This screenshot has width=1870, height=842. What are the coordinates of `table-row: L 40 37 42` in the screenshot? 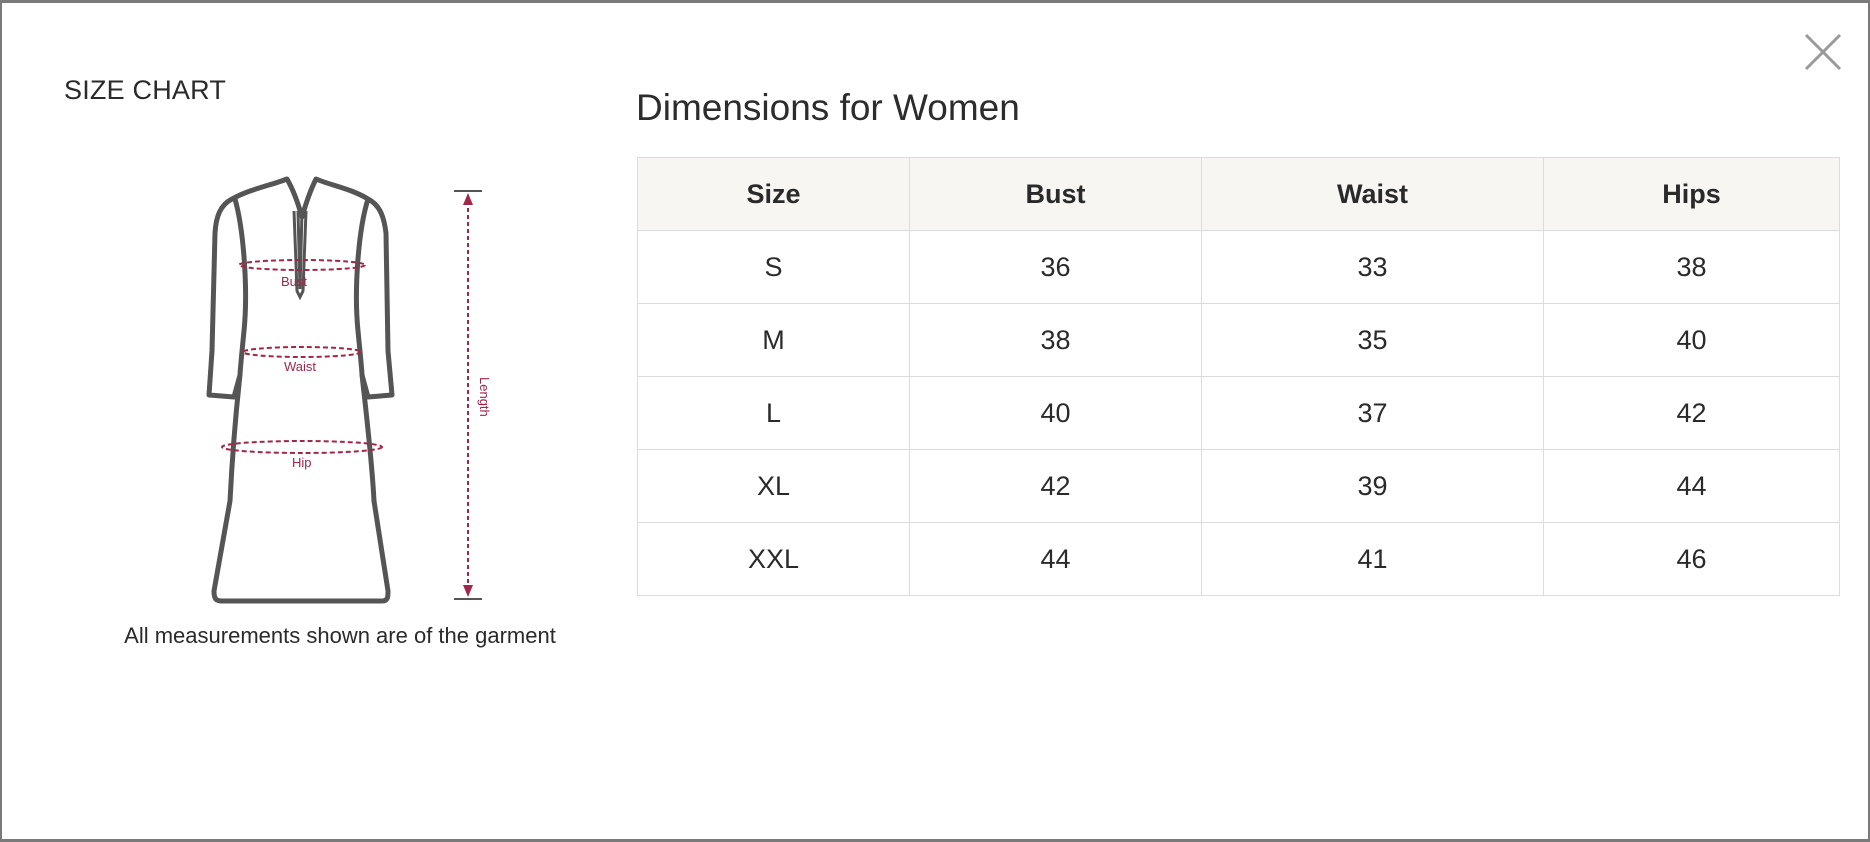 It's located at (1238, 413).